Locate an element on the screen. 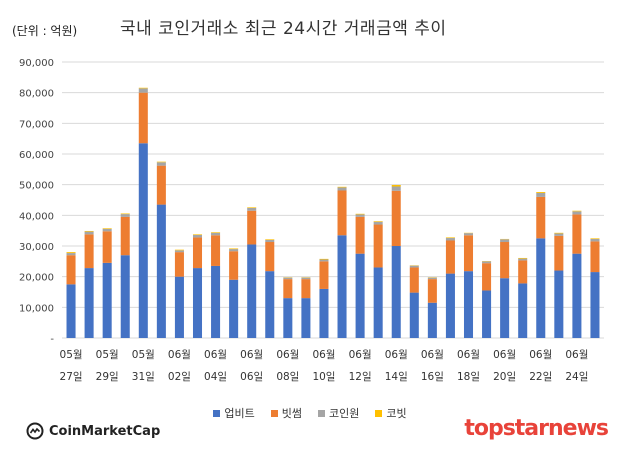  legend-label-bithumb: 빗썸 is located at coordinates (291, 413).